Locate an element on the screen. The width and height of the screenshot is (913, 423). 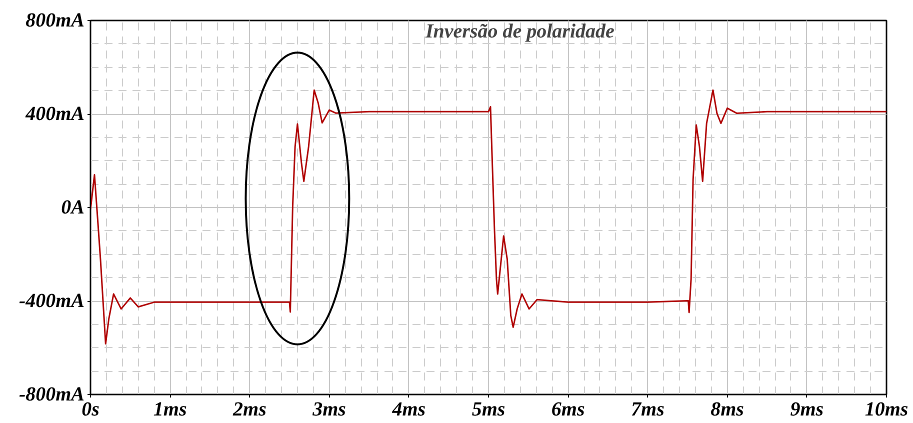
x-tick-label: 1ms is located at coordinates (170, 409).